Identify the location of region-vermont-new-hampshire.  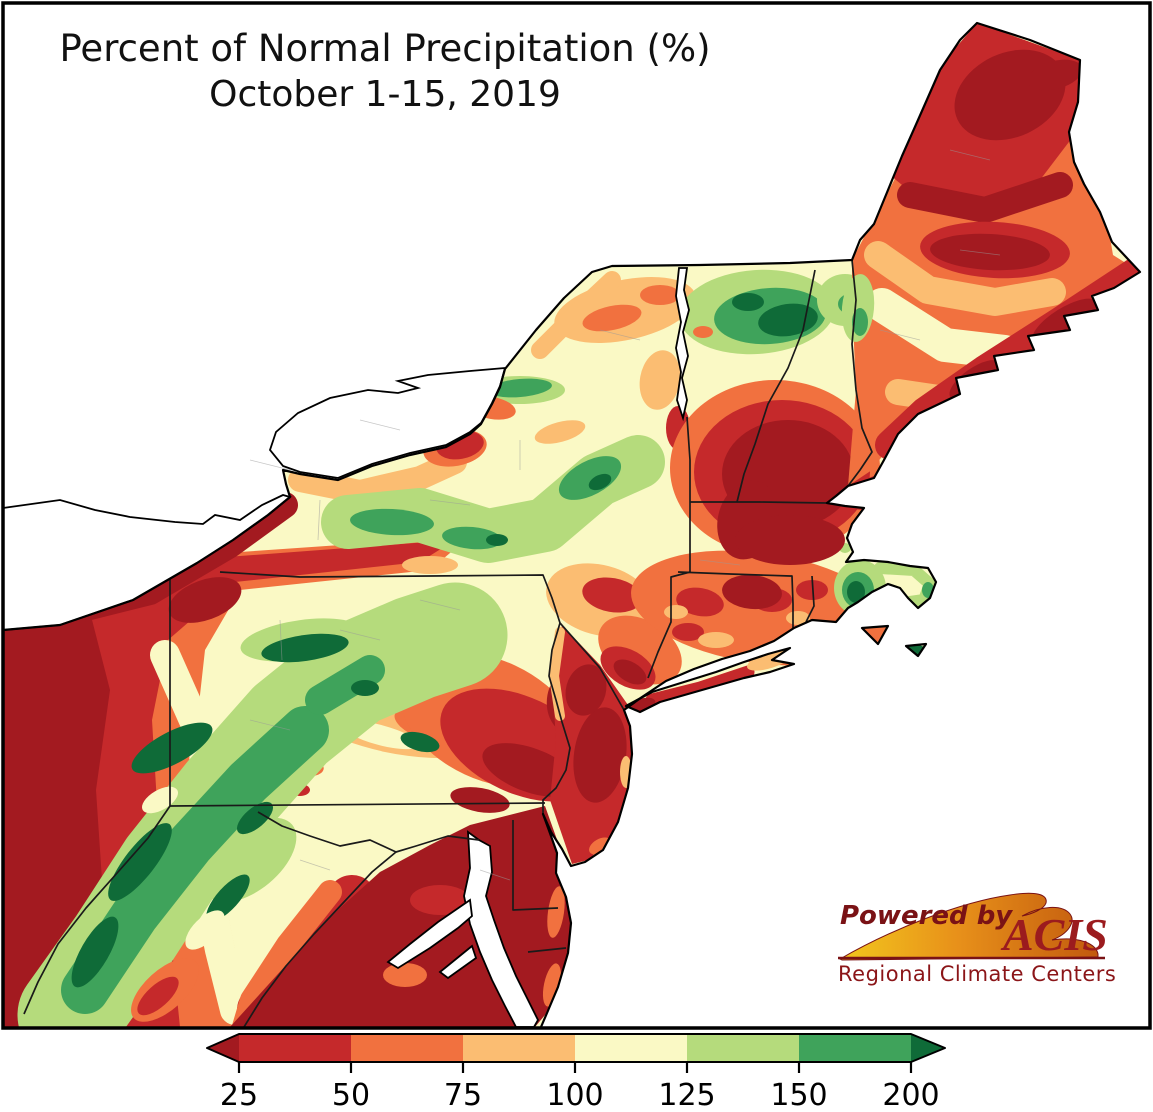
(775, 417).